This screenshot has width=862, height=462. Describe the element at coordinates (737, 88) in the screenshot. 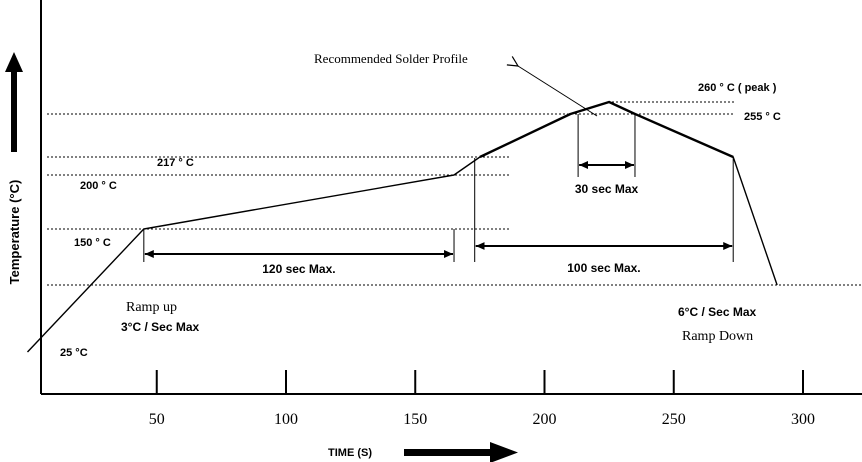

I see `reference-label-260: 260 ° C ( peak )` at that location.